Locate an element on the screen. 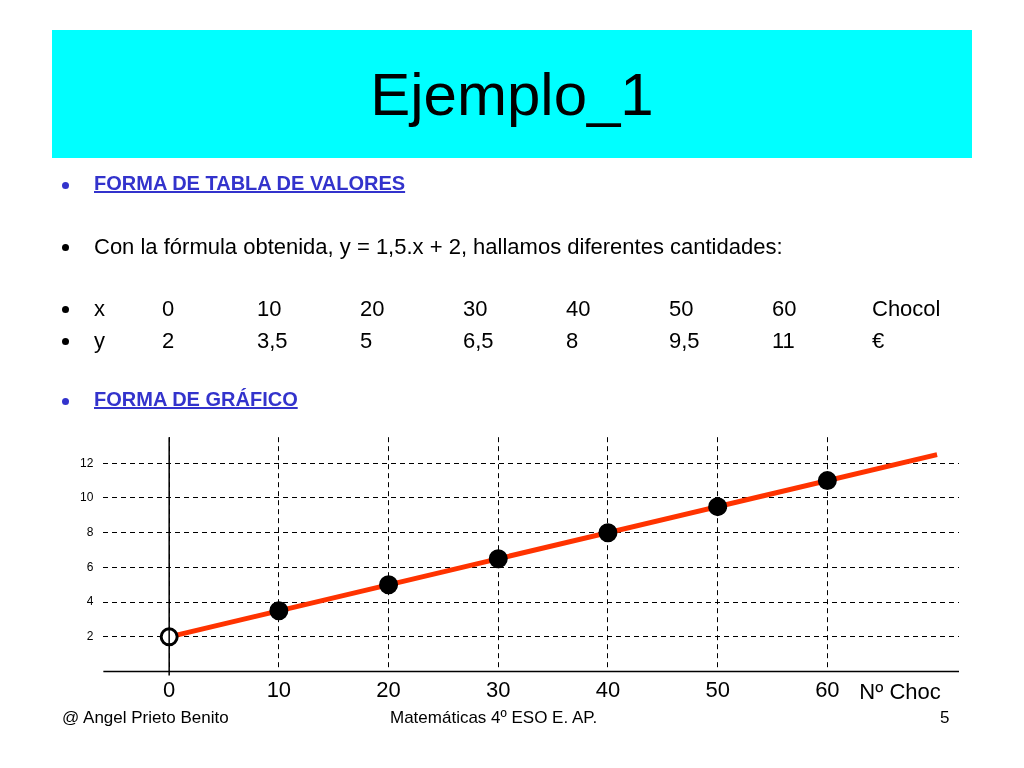 The height and width of the screenshot is (768, 1024). y-tick-label: 8 is located at coordinates (90, 532).